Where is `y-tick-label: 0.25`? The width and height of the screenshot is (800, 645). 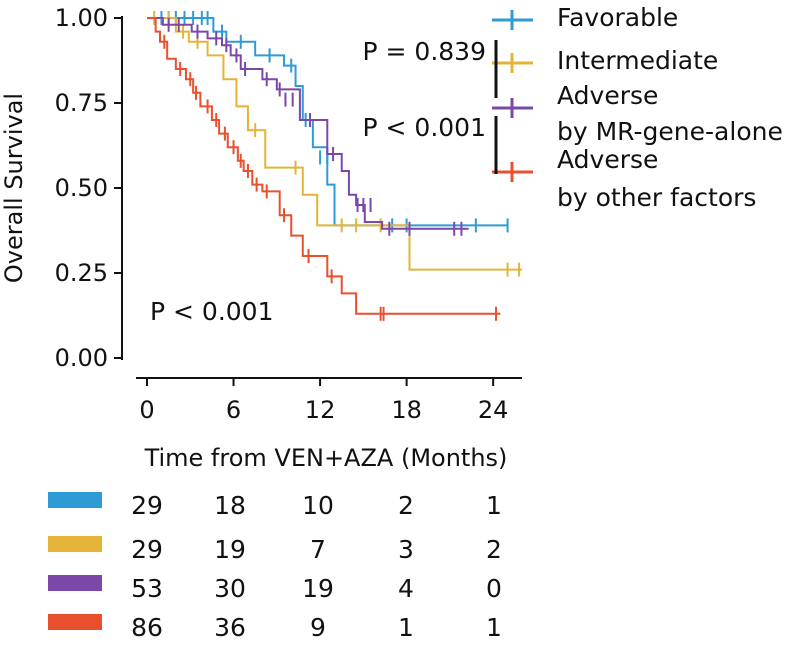
y-tick-label: 0.25 is located at coordinates (81, 273).